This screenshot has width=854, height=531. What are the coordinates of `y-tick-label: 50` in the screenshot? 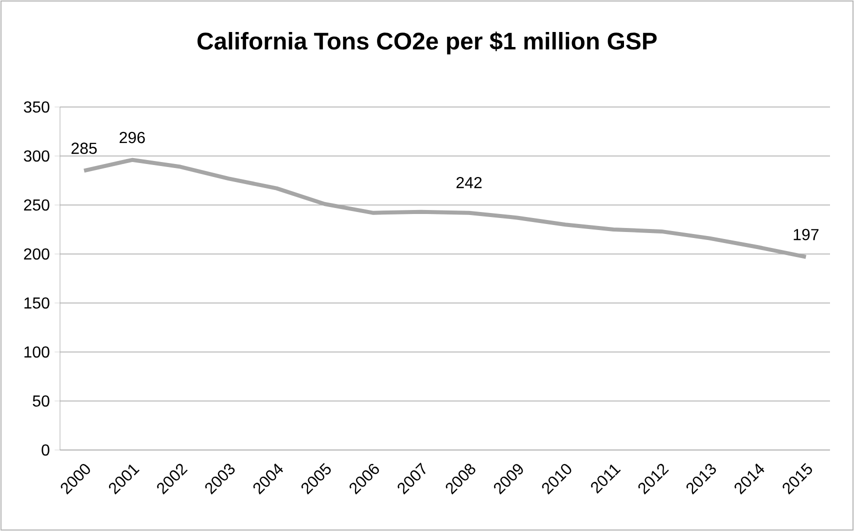 It's located at (41, 401).